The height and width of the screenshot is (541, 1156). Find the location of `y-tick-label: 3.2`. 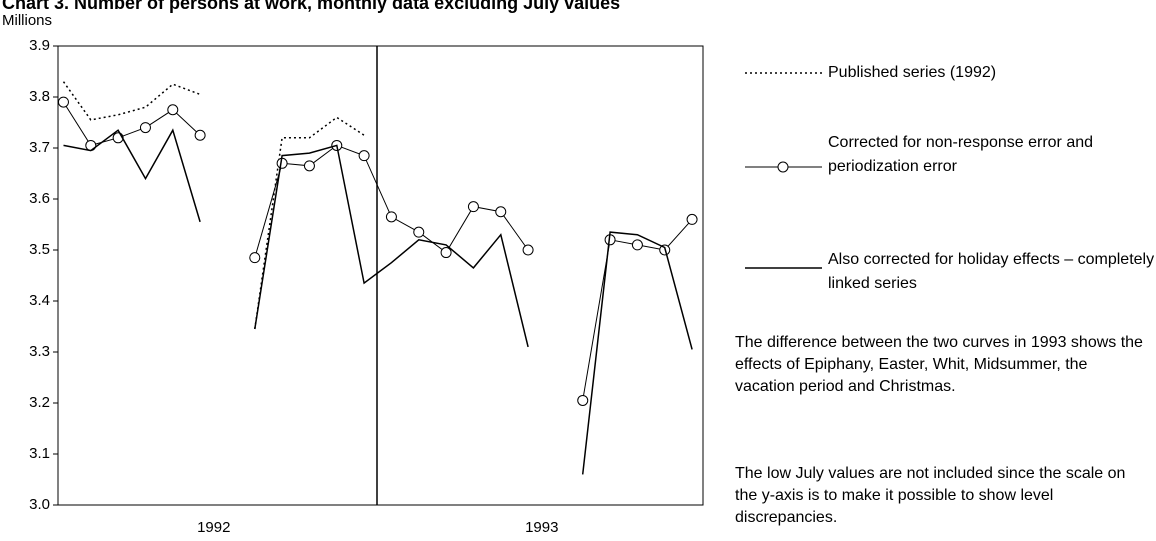

y-tick-label: 3.2 is located at coordinates (39, 402).